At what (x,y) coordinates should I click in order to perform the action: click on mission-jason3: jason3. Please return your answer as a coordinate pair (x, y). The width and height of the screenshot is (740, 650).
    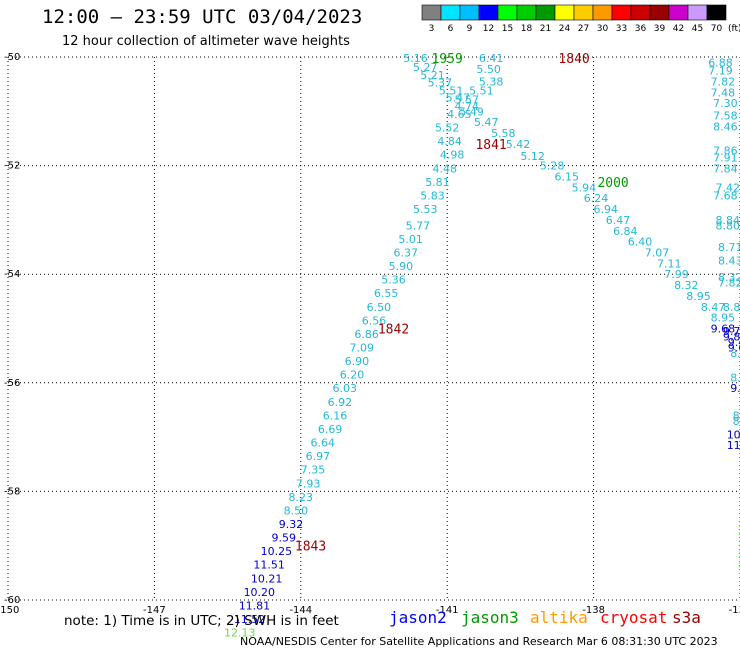
    Looking at the image, I should click on (490, 617).